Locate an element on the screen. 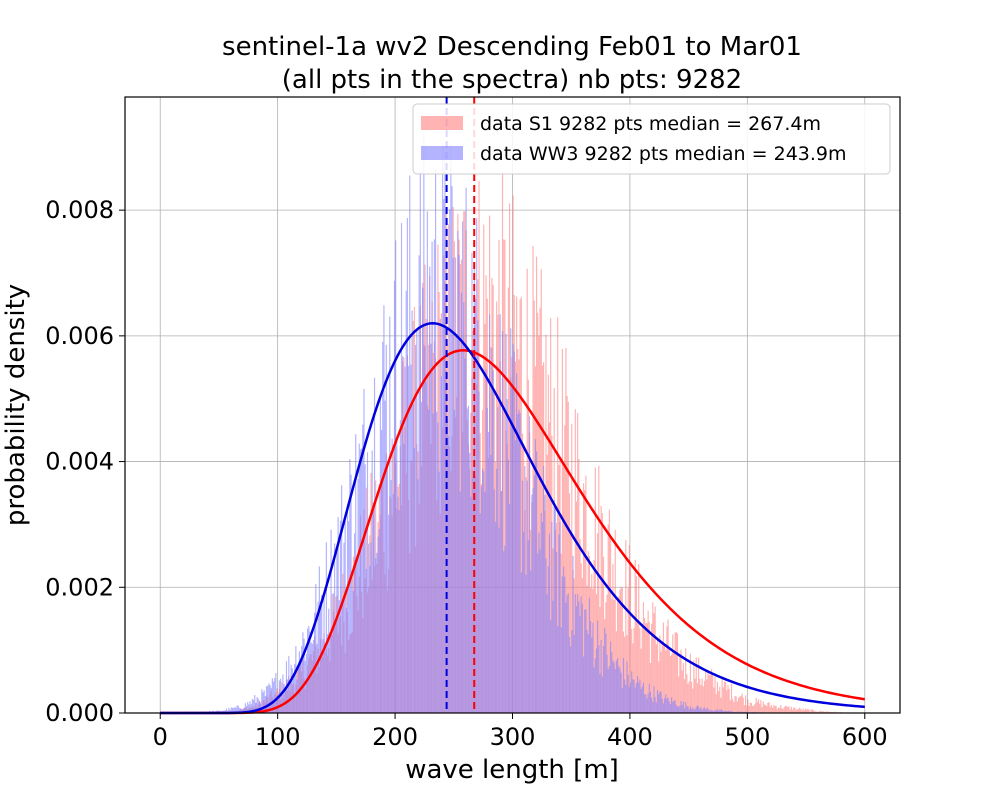 This screenshot has width=1000, height=800. y-tick-label: 0.002 is located at coordinates (79, 587).